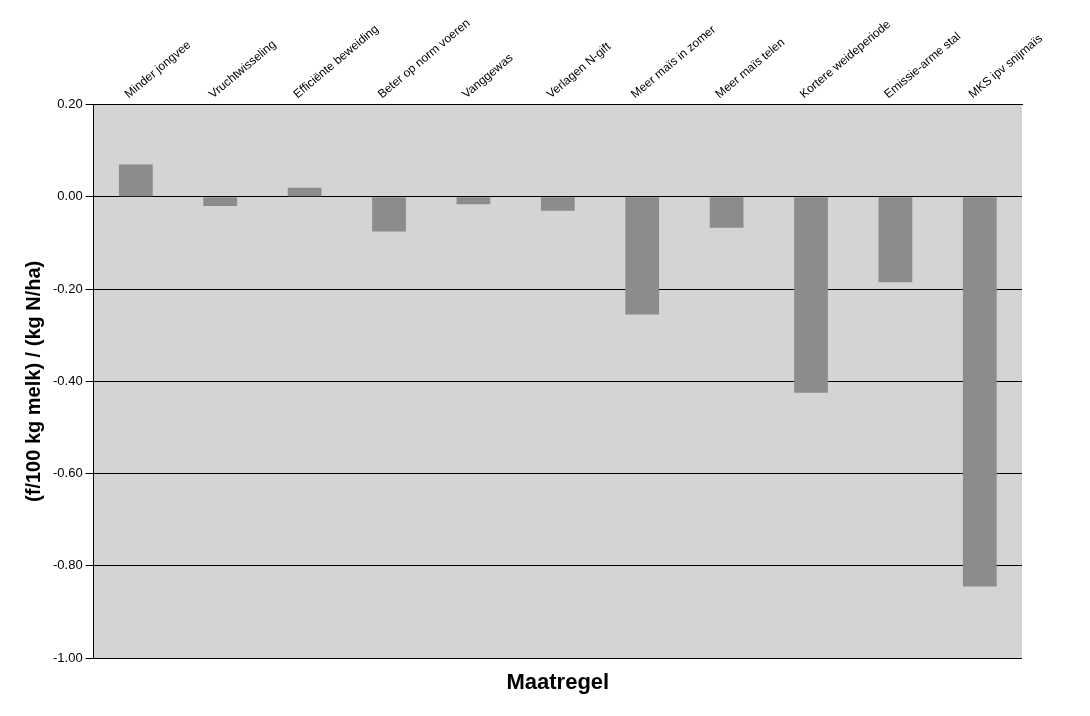  I want to click on y-tick-label: -0.20, so click(67, 288).